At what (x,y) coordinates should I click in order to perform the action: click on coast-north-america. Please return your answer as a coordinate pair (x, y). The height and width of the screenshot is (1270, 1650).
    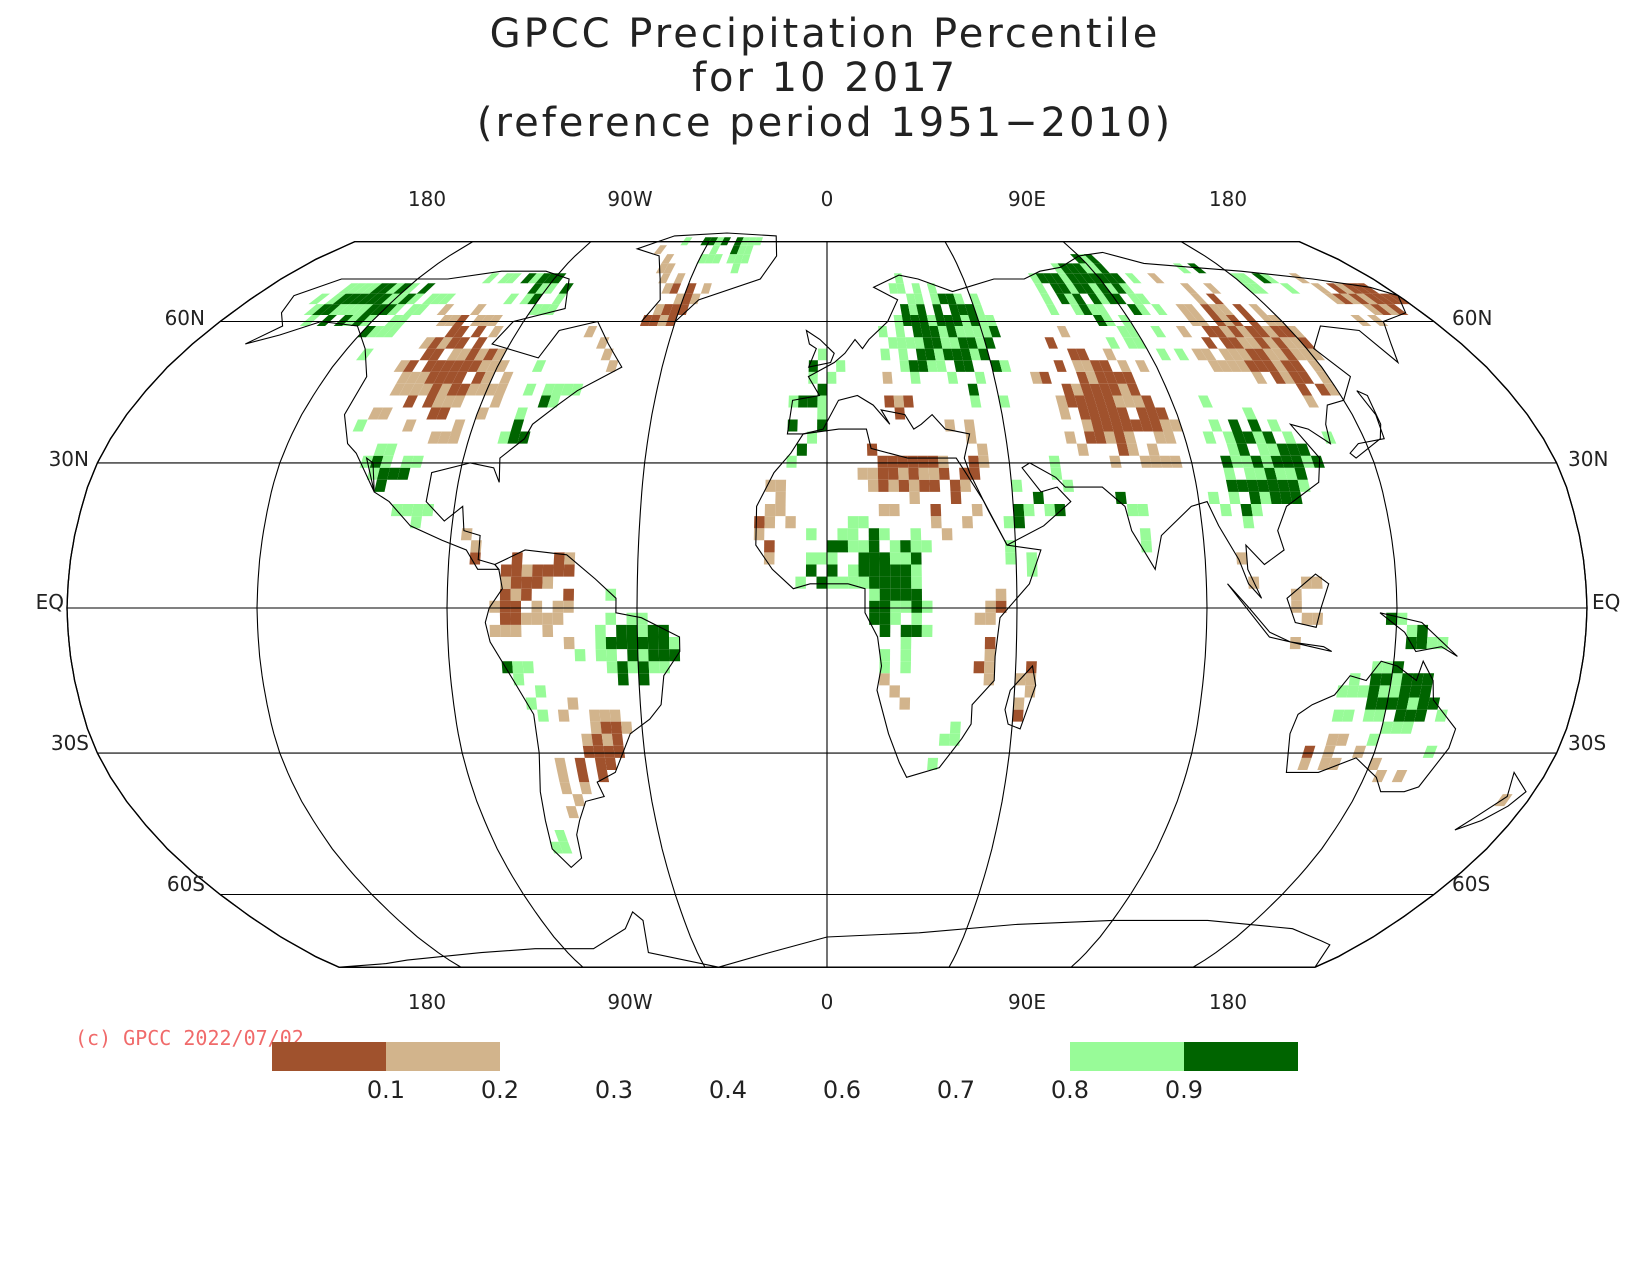
    Looking at the image, I should click on (434, 420).